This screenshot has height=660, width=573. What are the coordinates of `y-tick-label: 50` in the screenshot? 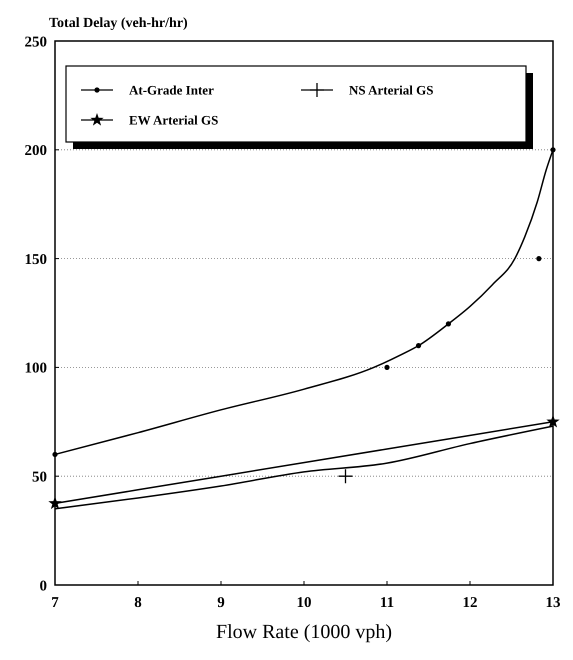 It's located at (39, 477).